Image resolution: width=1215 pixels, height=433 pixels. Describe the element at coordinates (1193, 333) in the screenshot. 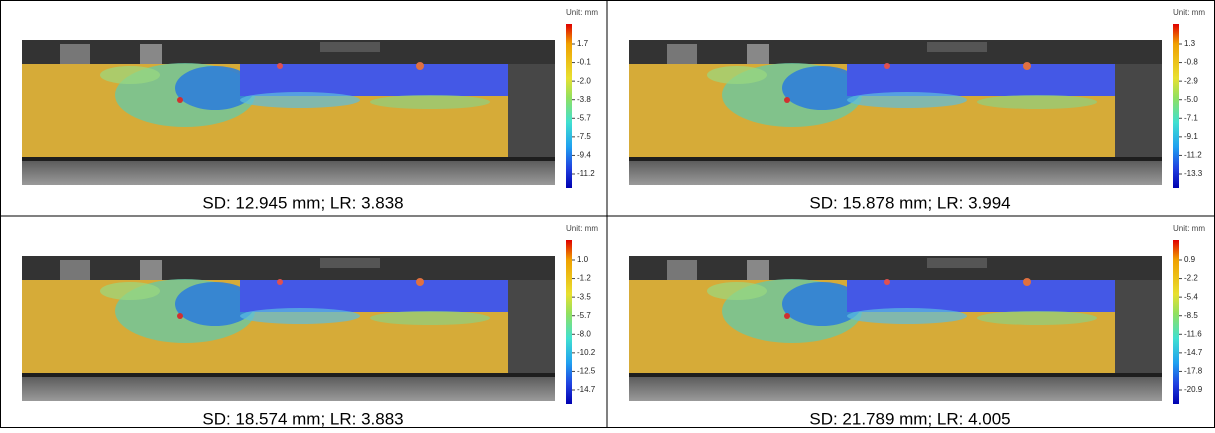

I see `scale-label: -11.6` at that location.